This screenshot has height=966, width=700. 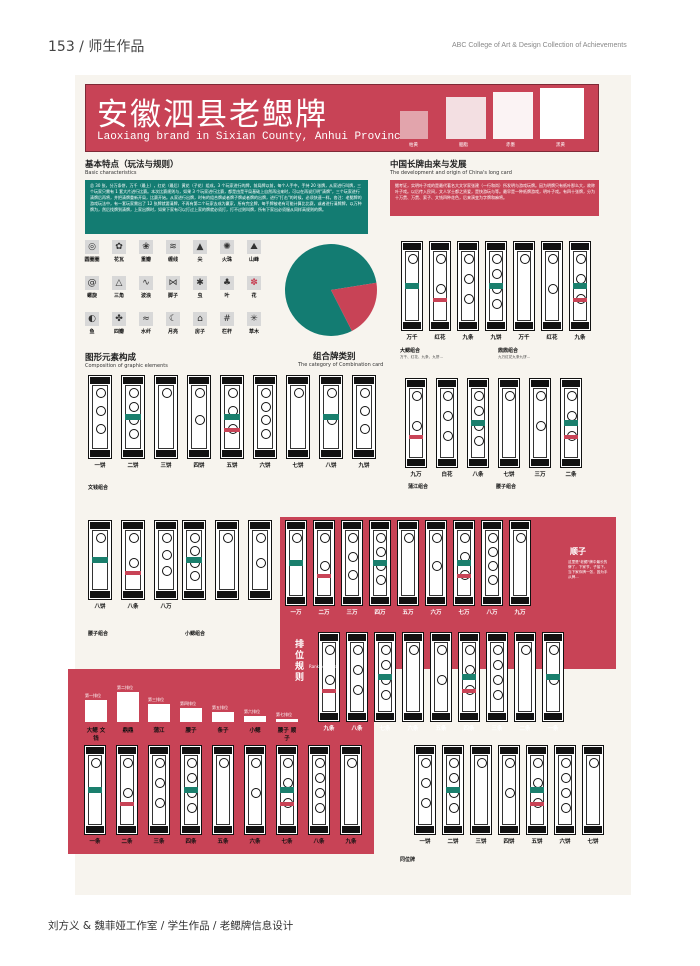 What do you see at coordinates (287, 735) in the screenshot?
I see `rank-name: 腰子 顺子` at bounding box center [287, 735].